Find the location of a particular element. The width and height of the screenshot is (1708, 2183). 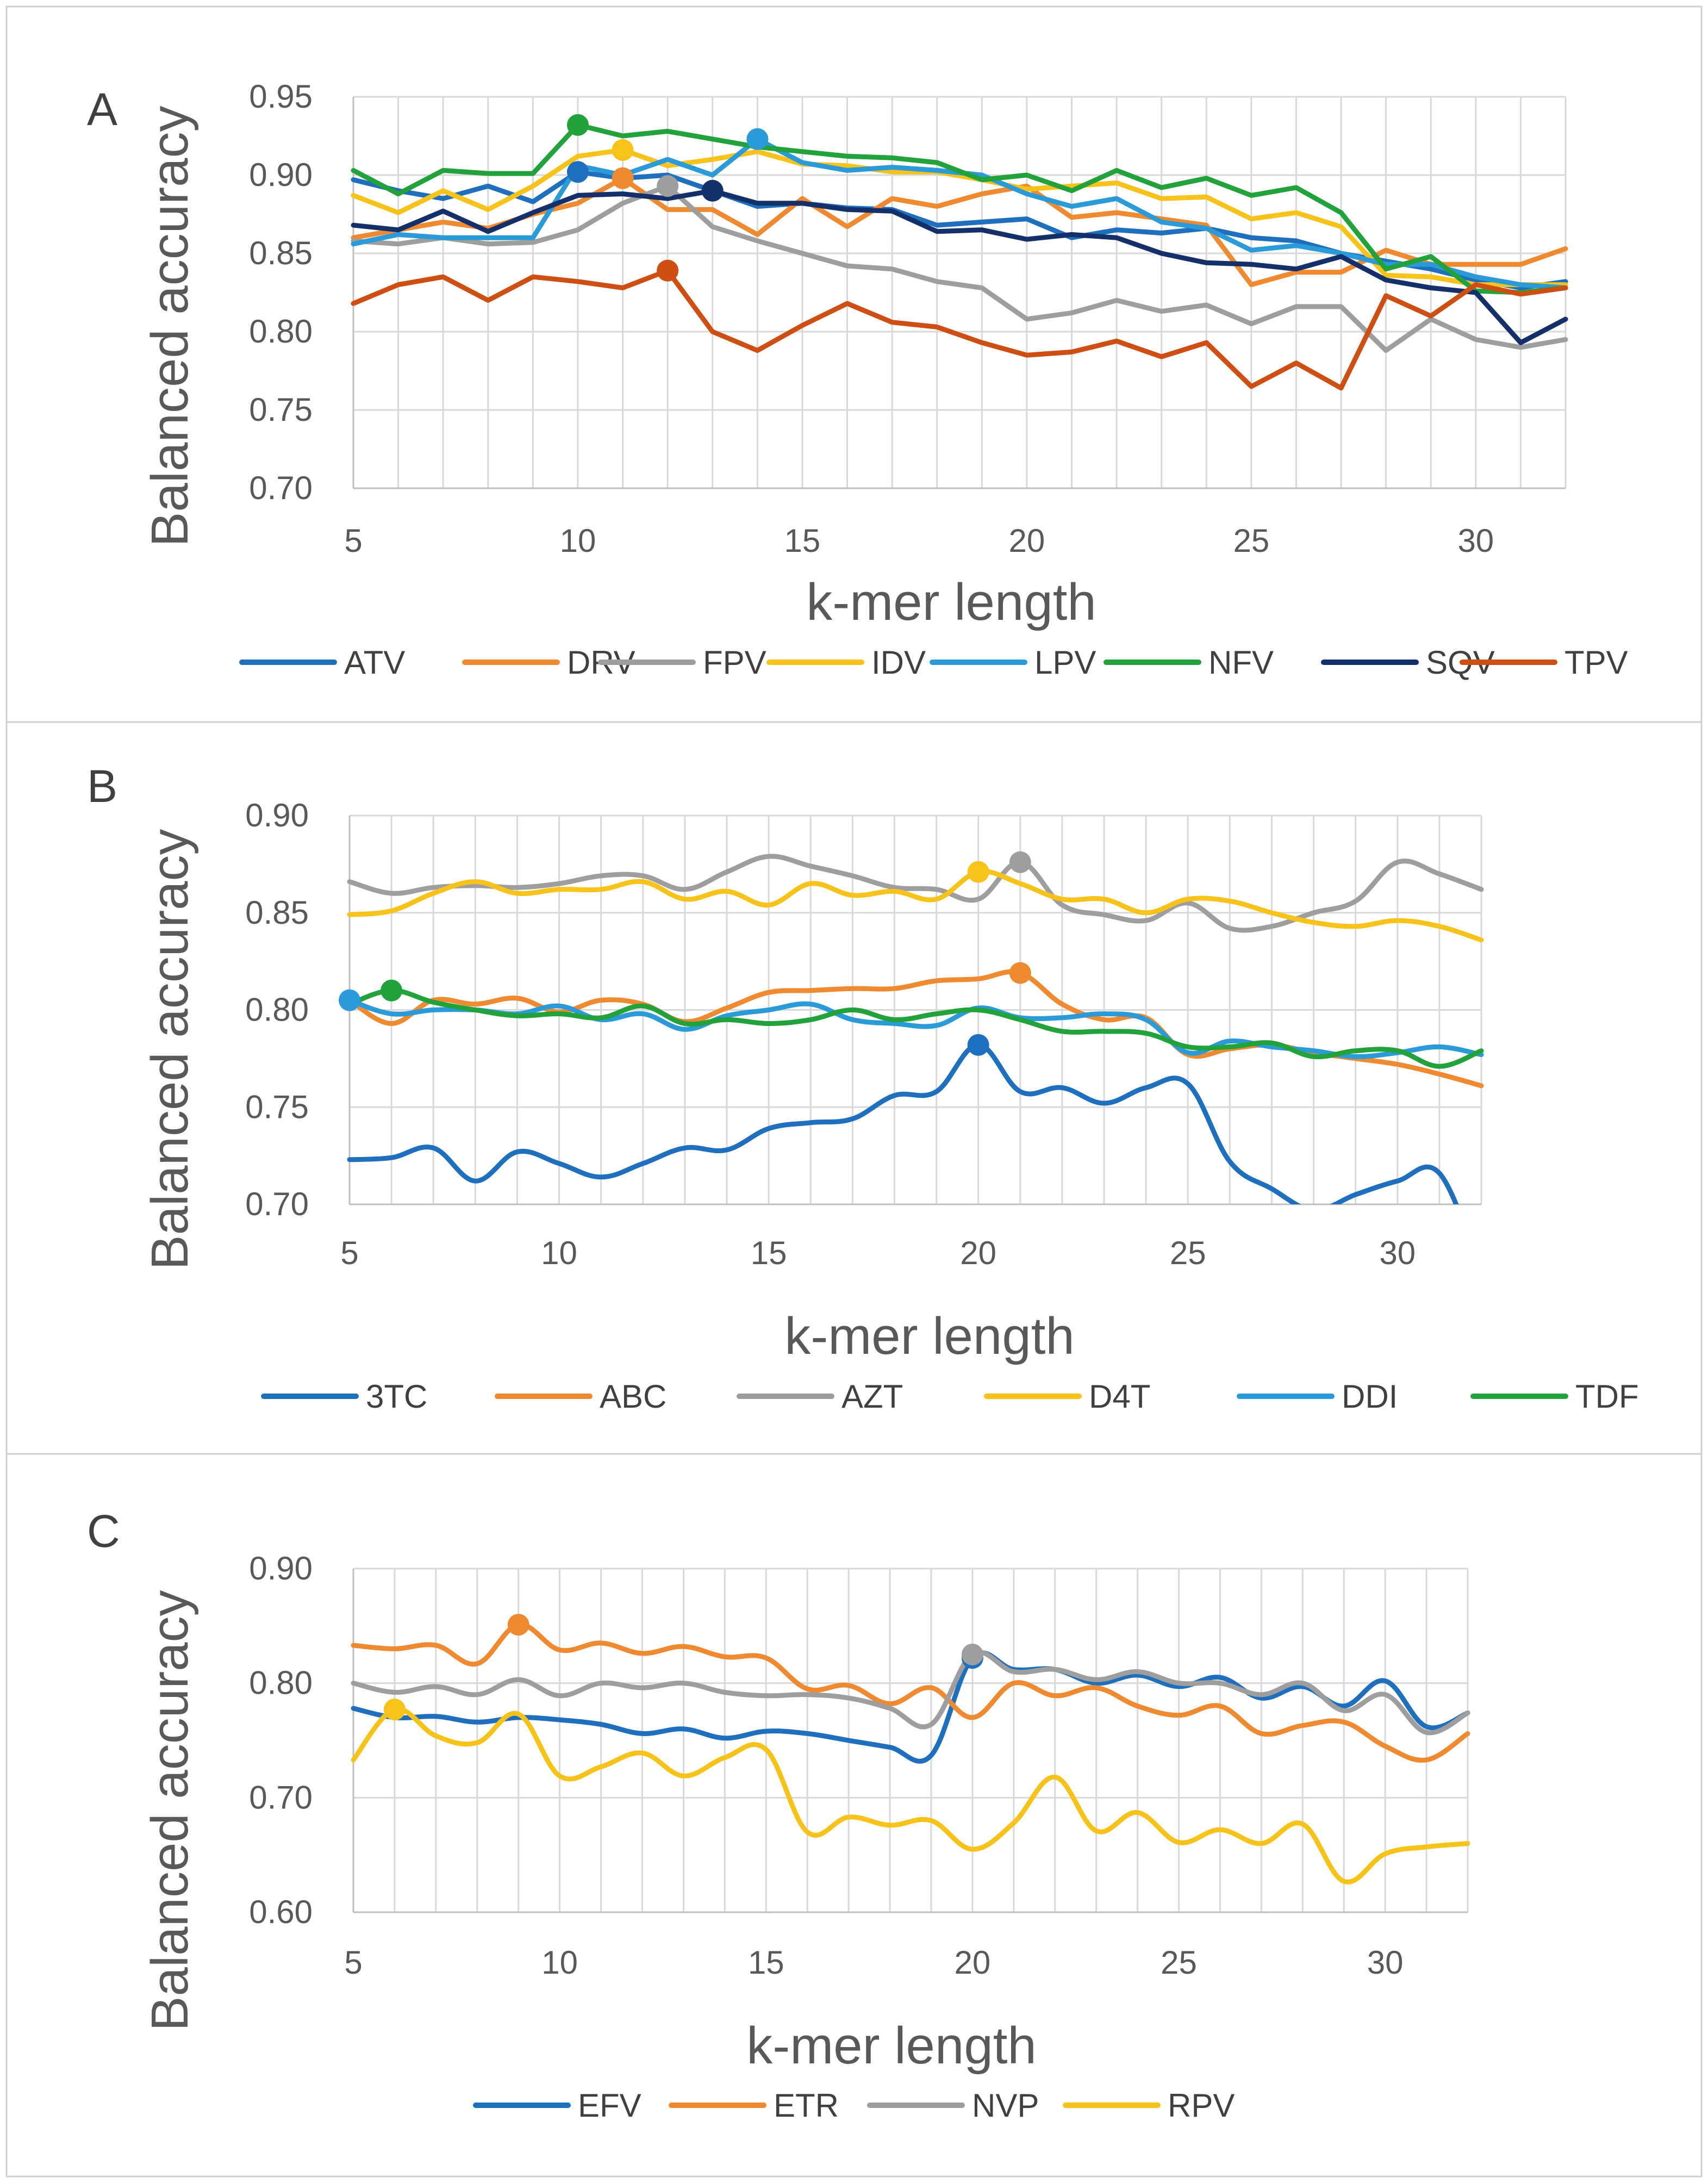

panel-a-label: A is located at coordinates (102, 109).